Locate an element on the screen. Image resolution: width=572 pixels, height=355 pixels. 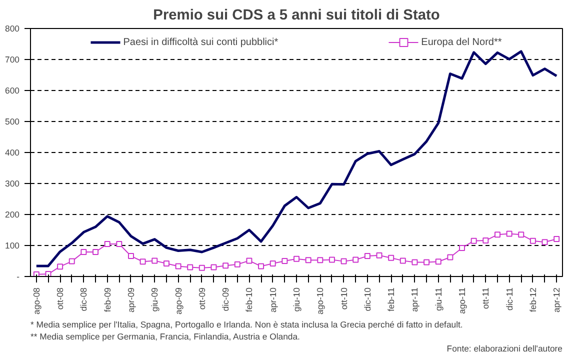
x-tick-label: dic-09 is located at coordinates (225, 299).